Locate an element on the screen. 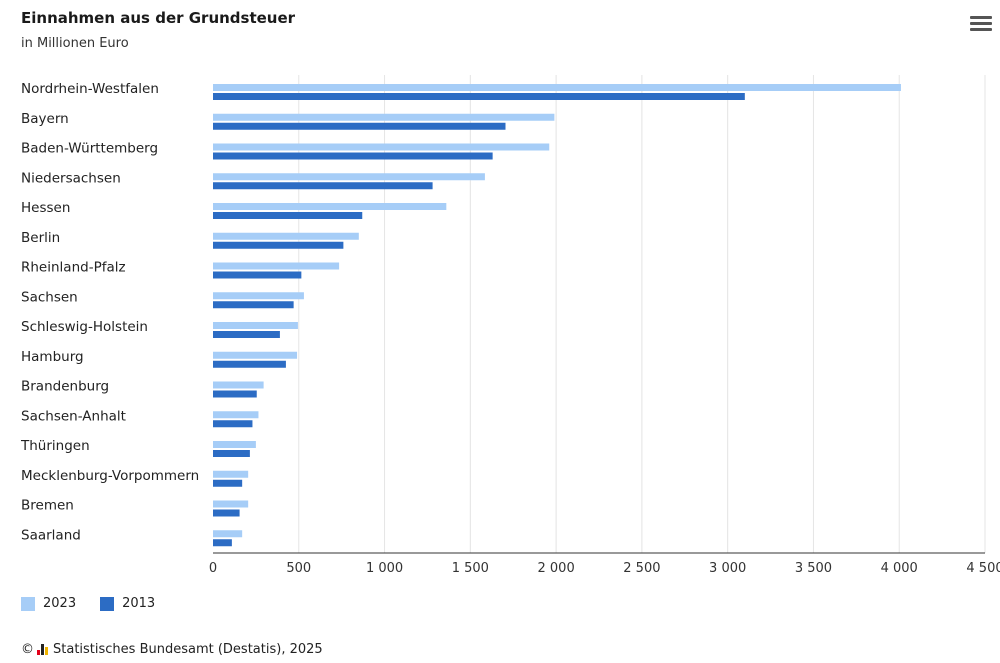 The image size is (1000, 663). legend-label-2023: 2023 is located at coordinates (60, 603).